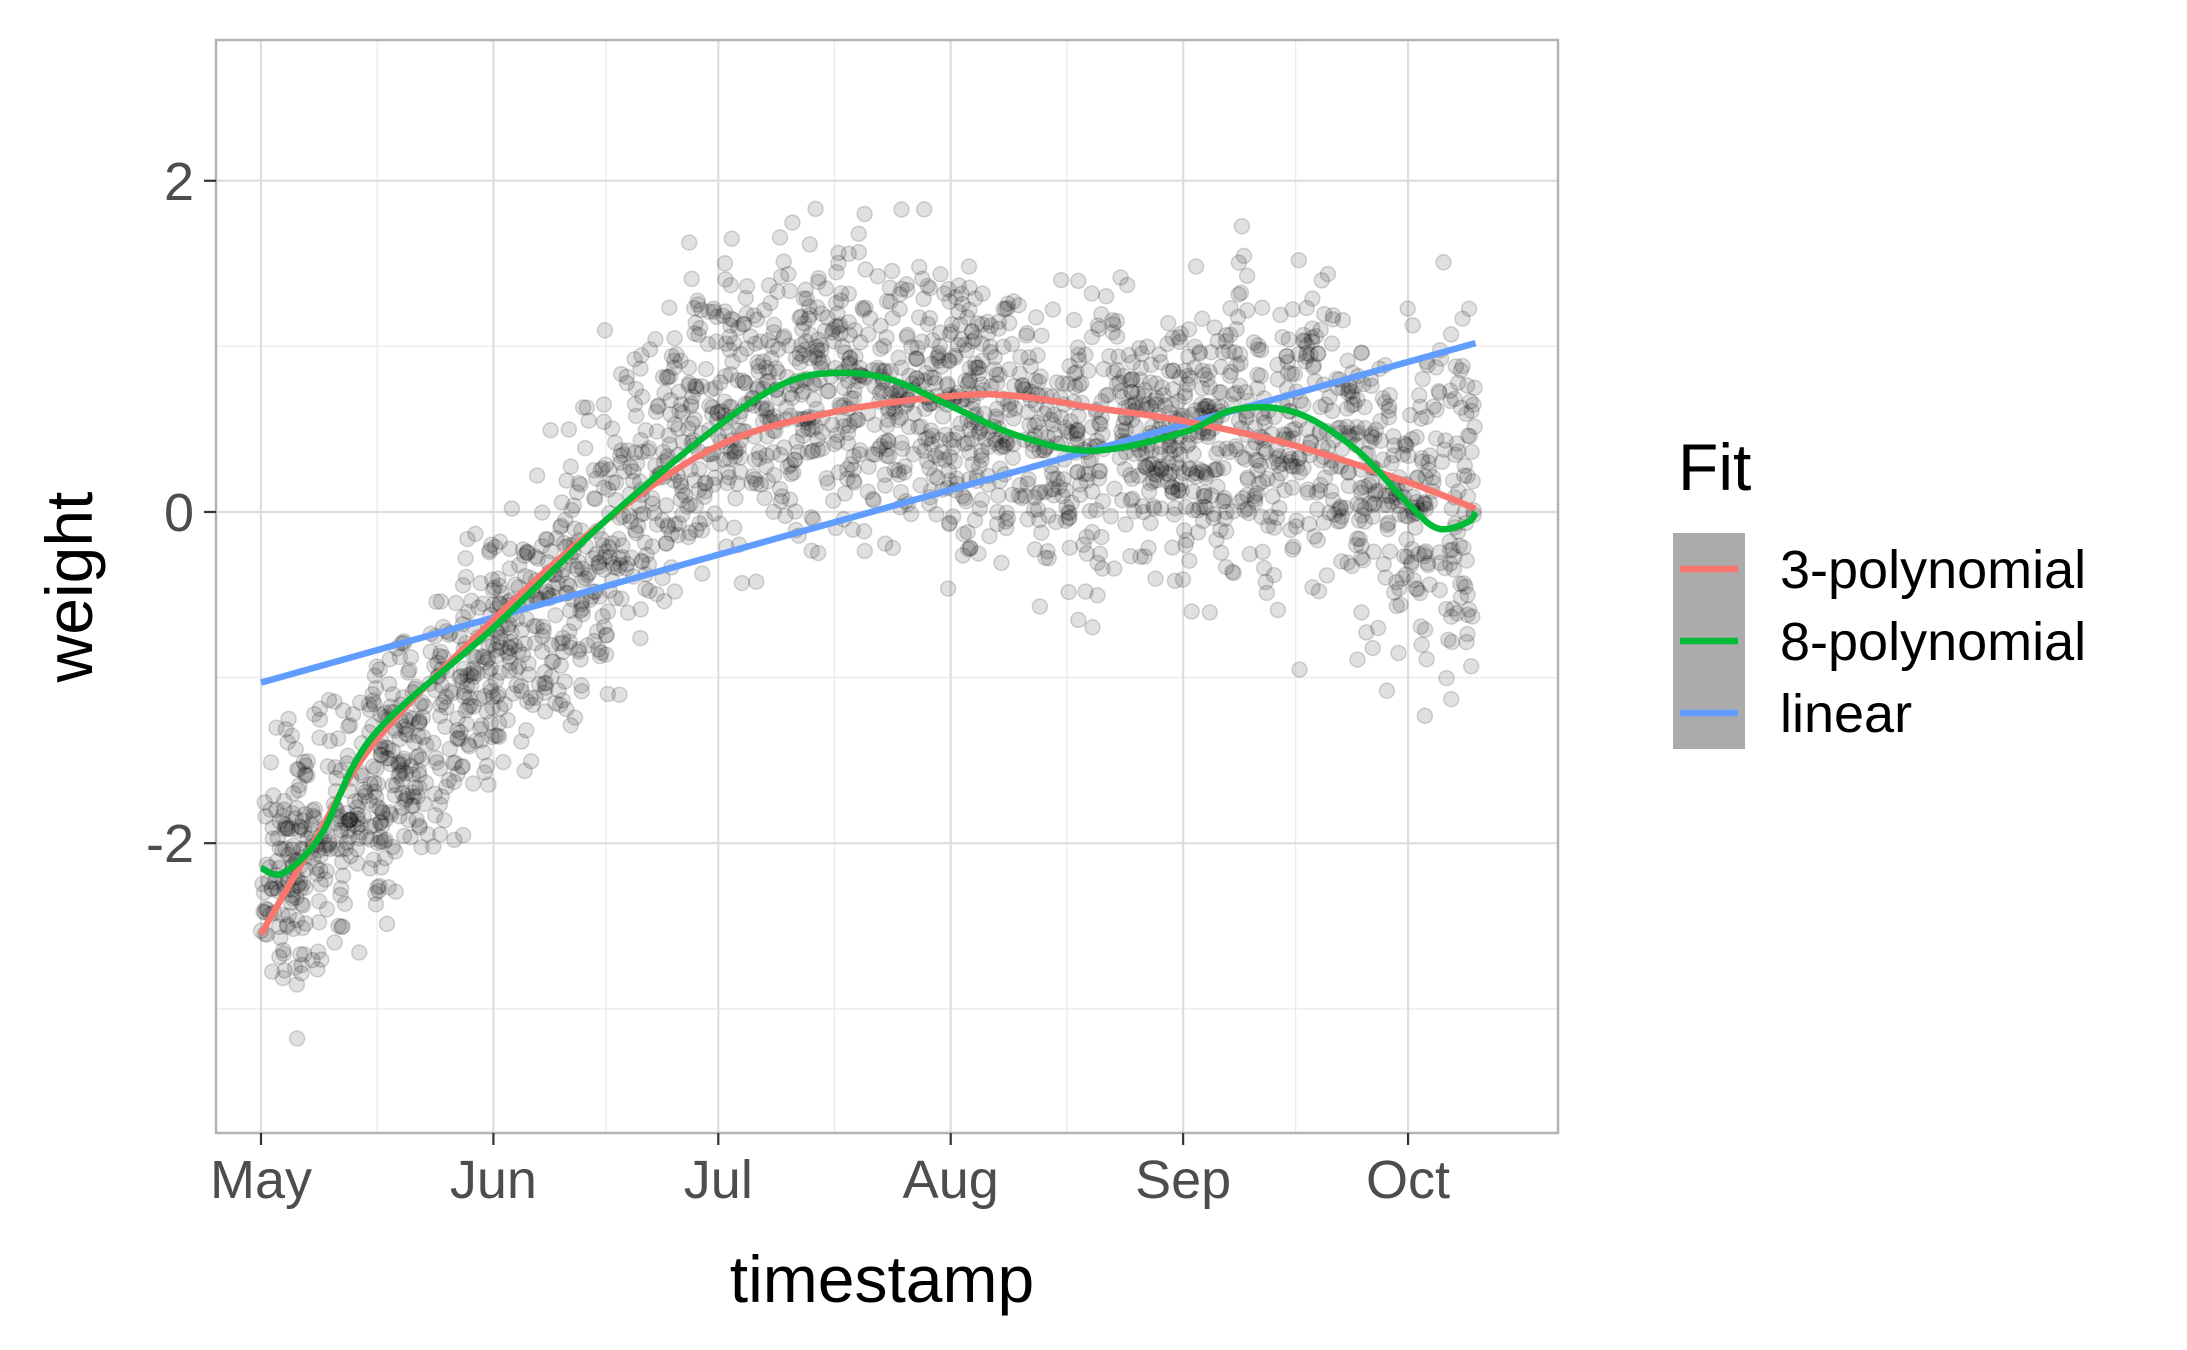 The width and height of the screenshot is (2187, 1350). I want to click on y-tick-label: 0, so click(179, 513).